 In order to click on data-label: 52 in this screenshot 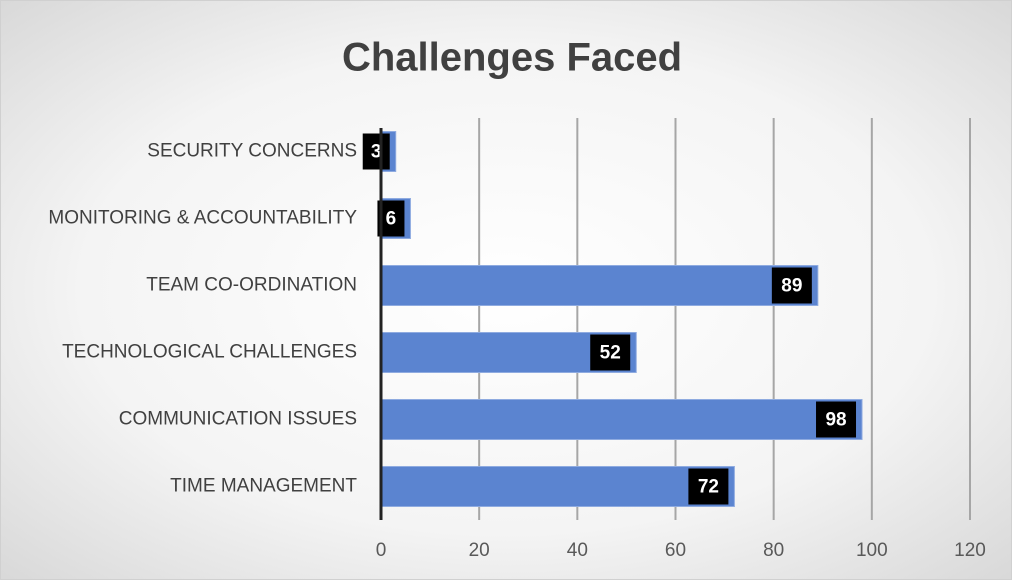, I will do `click(610, 353)`.